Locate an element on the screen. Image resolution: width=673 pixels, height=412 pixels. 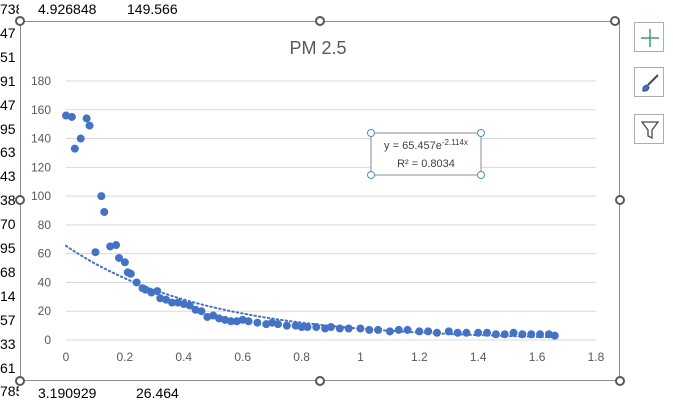
cell-left-row-5: 95 is located at coordinates (8, 128).